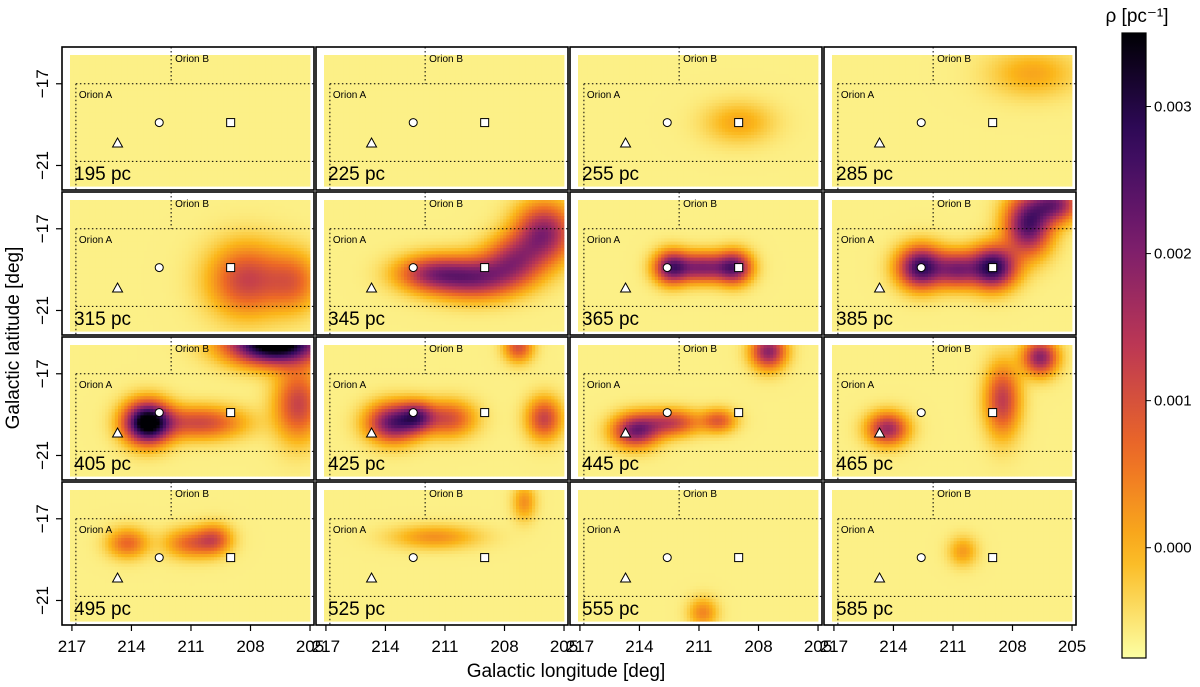 Image resolution: width=1200 pixels, height=687 pixels. Describe the element at coordinates (1173, 107) in the screenshot. I see `colorbar-tick-label: 0.003` at that location.